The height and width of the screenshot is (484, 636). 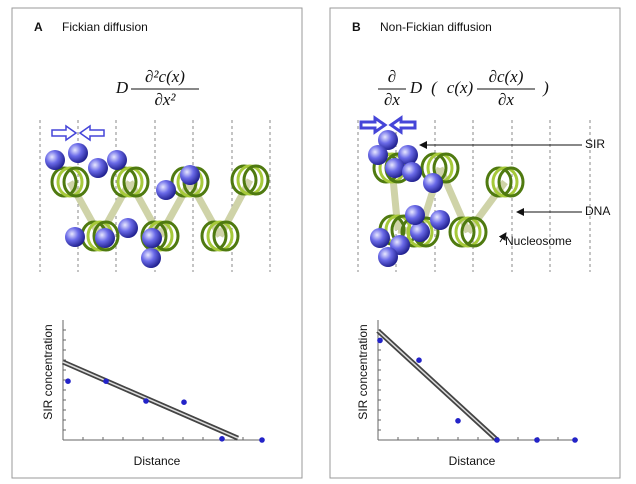 I want to click on panel-title: Non-Fickian diffusion, so click(x=436, y=27).